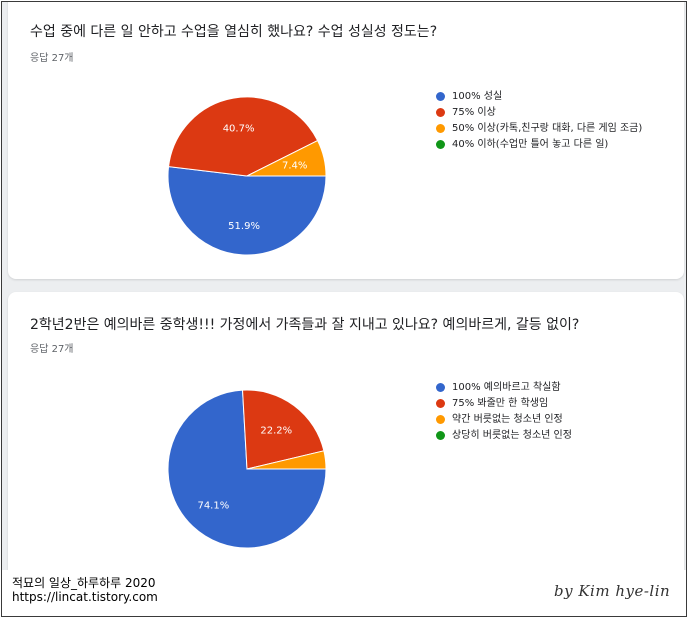 This screenshot has height=620, width=690. I want to click on slice-label: 40.7%, so click(239, 129).